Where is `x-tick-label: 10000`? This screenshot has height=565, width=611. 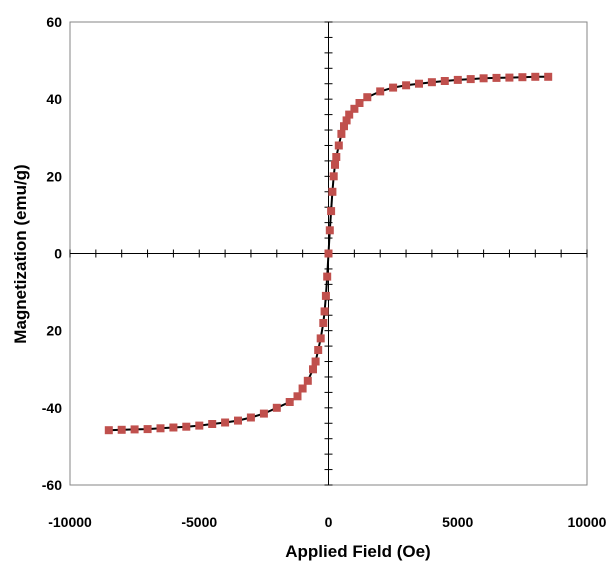
x-tick-label: 10000 is located at coordinates (587, 522).